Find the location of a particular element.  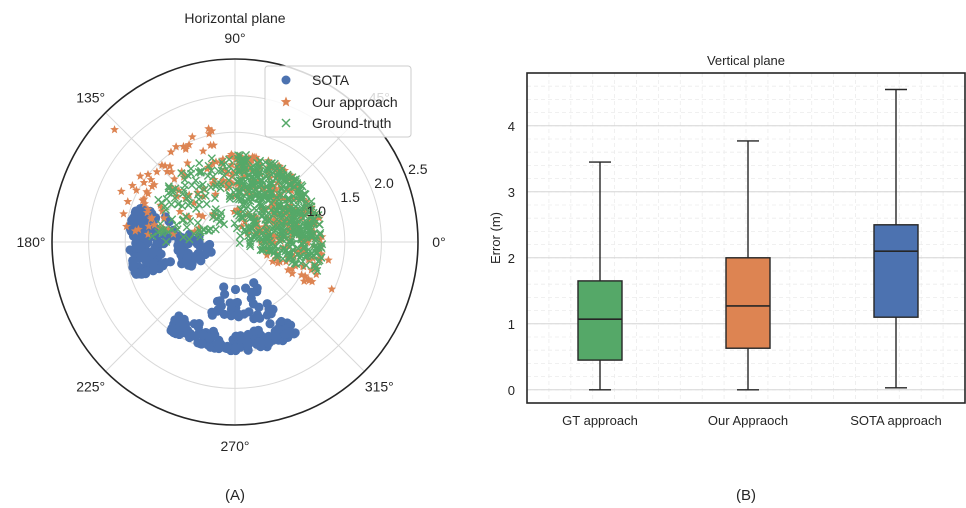

polar-theta-tick-label: 270° is located at coordinates (235, 446).